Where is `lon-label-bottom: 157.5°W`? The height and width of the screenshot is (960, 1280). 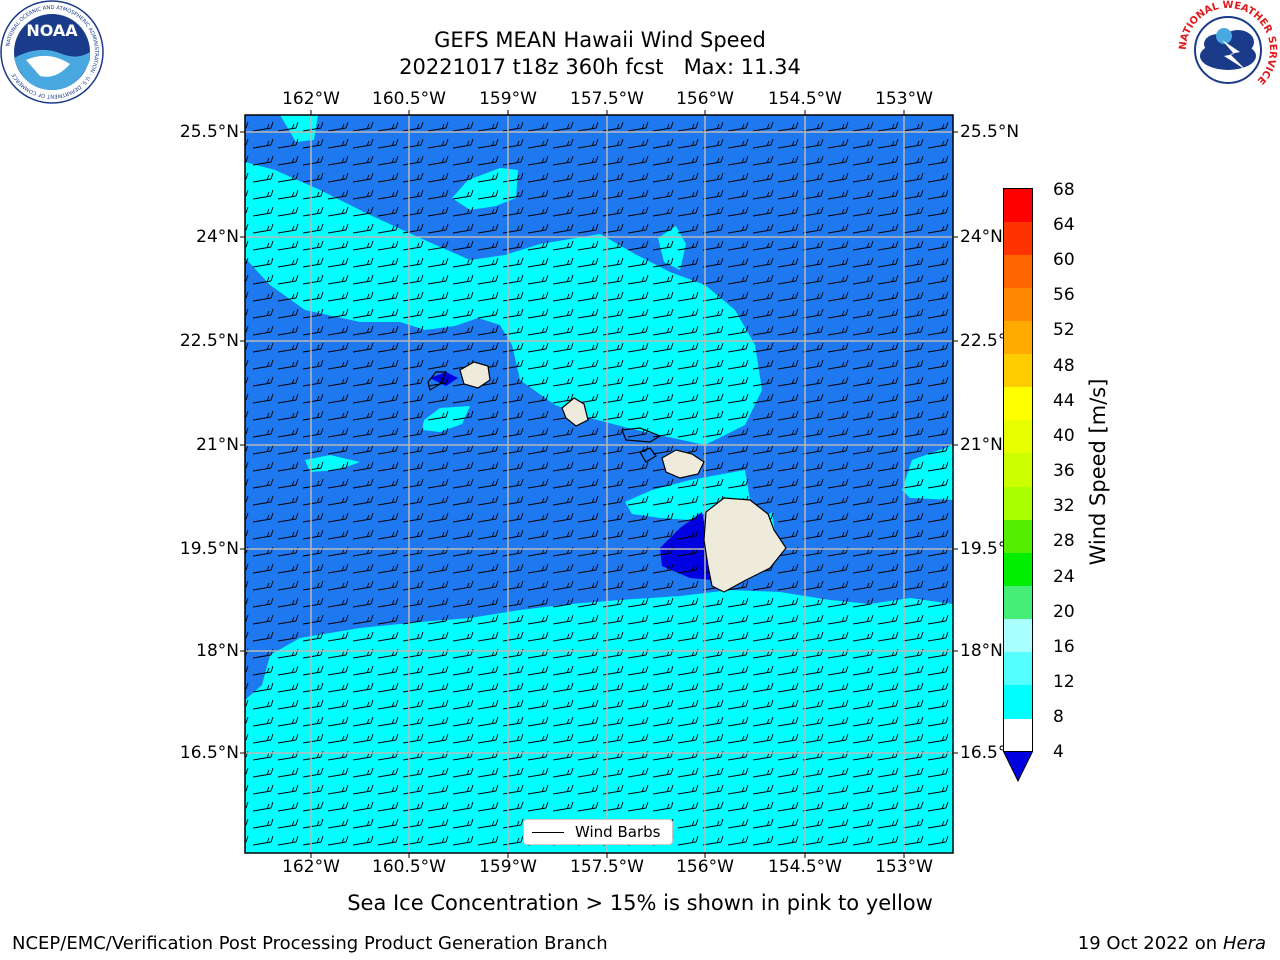 lon-label-bottom: 157.5°W is located at coordinates (607, 867).